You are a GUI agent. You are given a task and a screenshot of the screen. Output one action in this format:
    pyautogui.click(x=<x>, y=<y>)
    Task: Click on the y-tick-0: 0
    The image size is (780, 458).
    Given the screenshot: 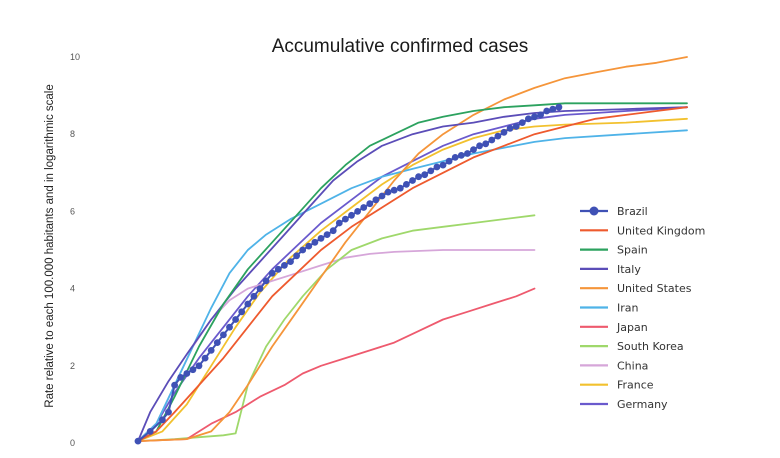 What is the action you would take?
    pyautogui.click(x=72, y=443)
    